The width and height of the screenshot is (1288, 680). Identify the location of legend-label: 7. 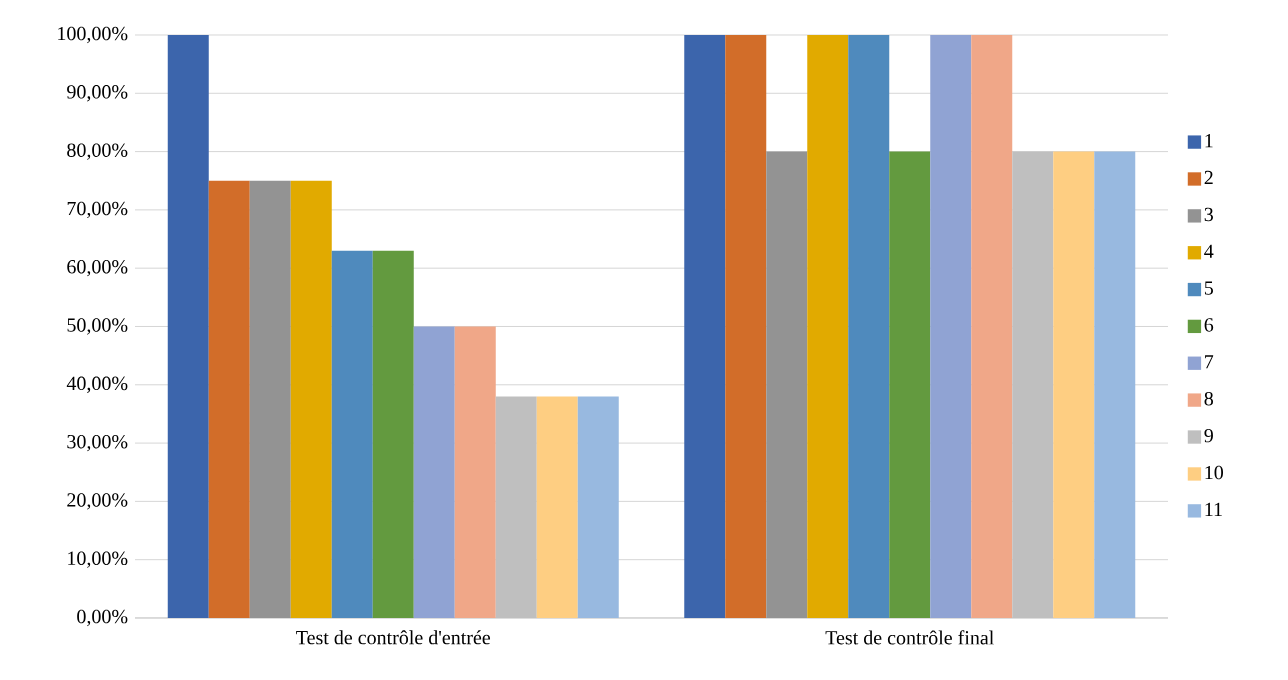
(1209, 362).